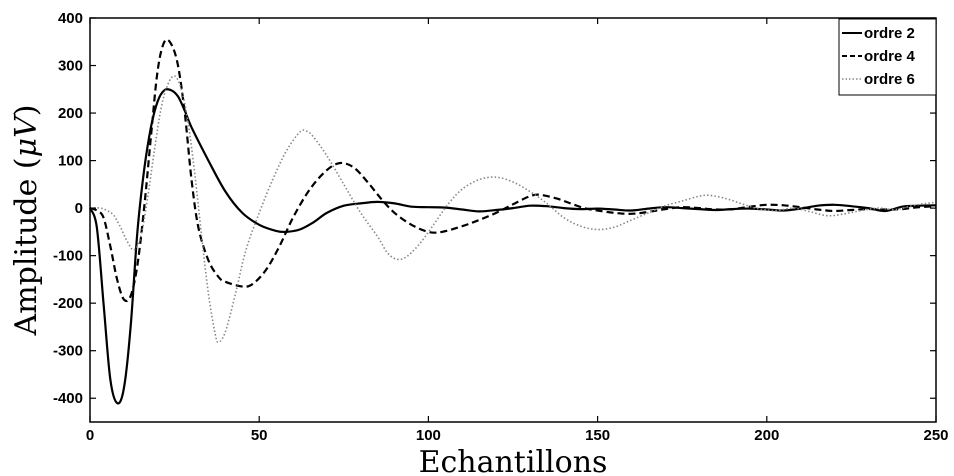 Image resolution: width=954 pixels, height=476 pixels. I want to click on legend: ordre 2 ordre 4 ordre 6, so click(887, 57).